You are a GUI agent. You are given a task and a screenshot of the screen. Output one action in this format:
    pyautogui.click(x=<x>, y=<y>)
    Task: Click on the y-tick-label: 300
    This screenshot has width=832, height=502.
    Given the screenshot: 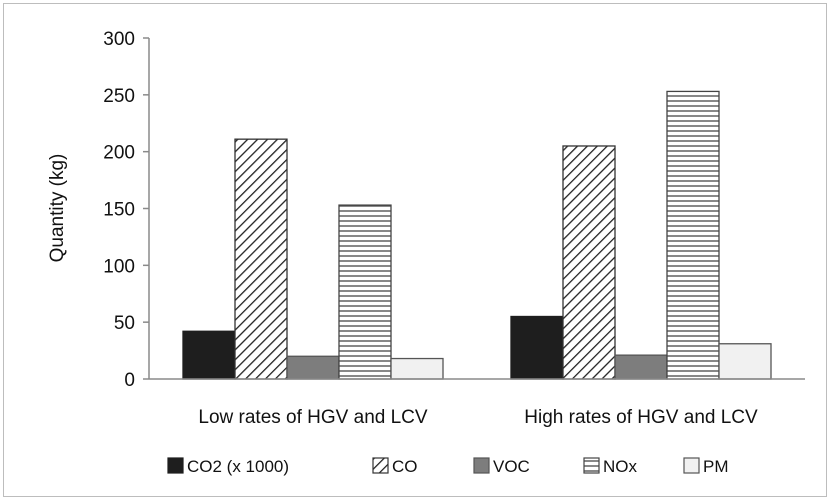 What is the action you would take?
    pyautogui.click(x=119, y=39)
    